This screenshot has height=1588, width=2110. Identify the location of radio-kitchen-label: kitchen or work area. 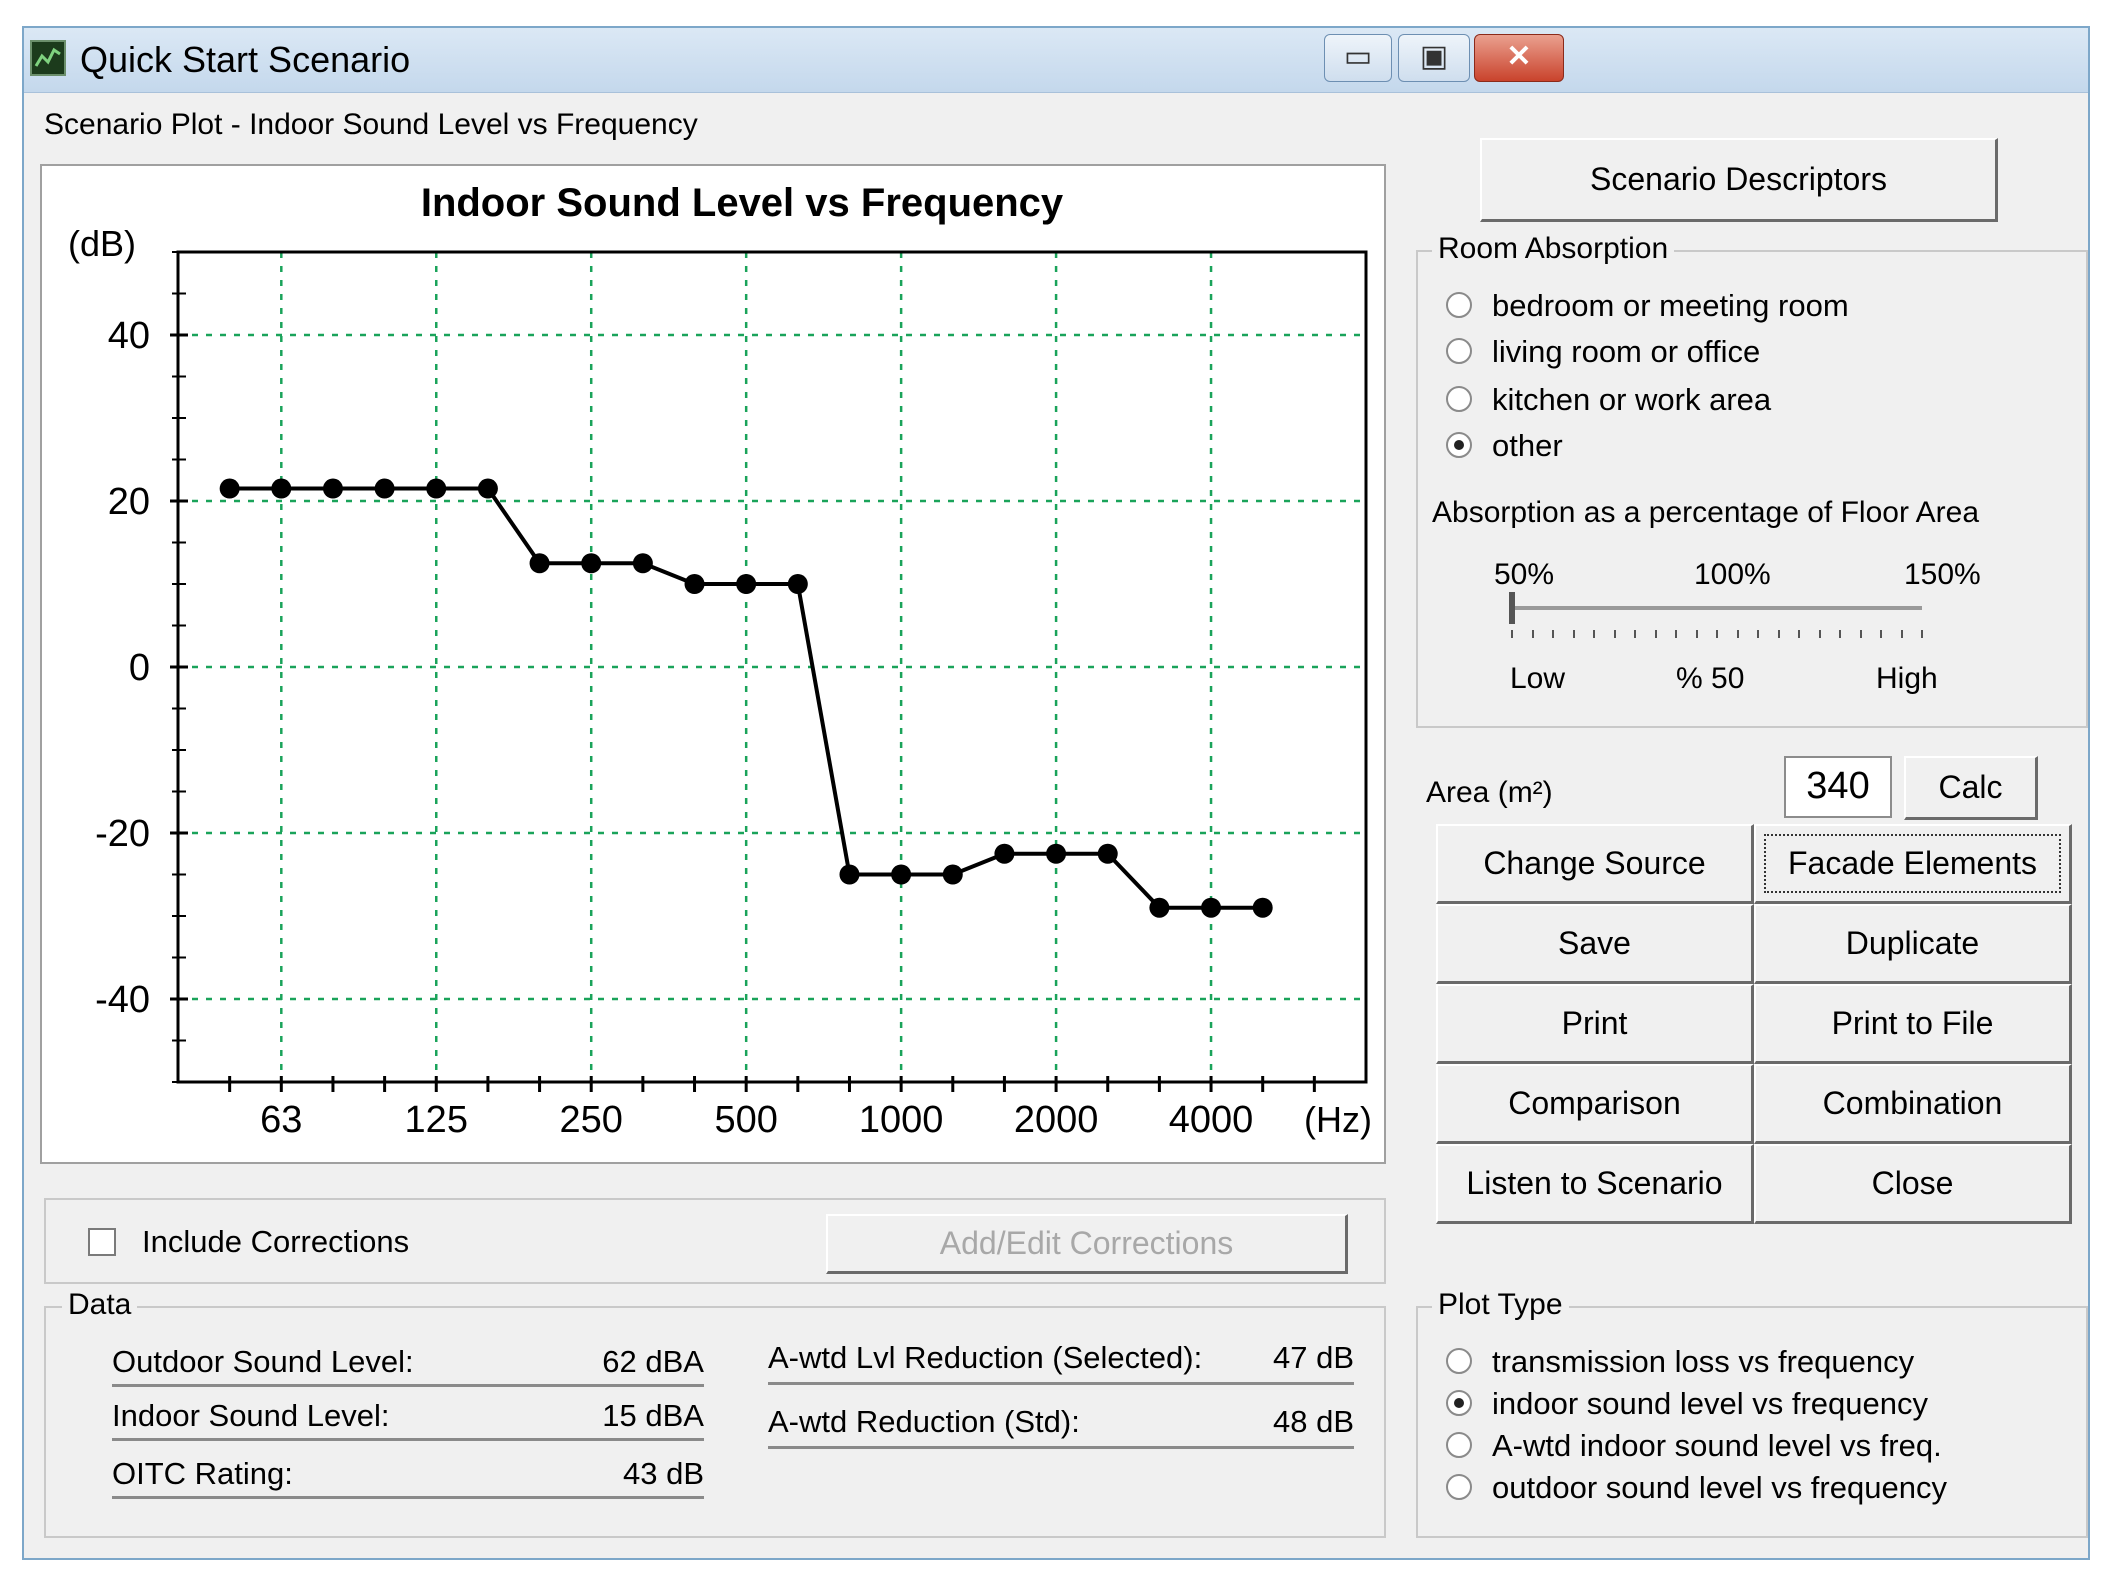
(1632, 399).